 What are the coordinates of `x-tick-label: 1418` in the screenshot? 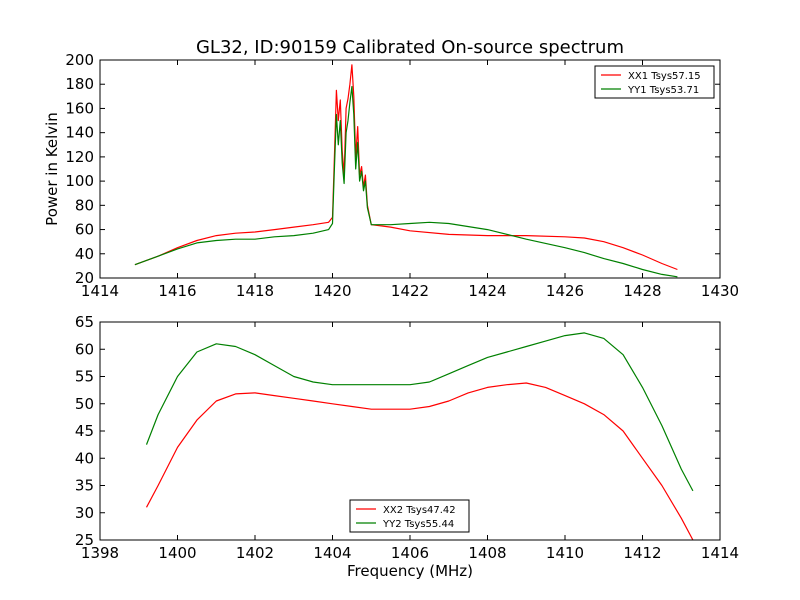 It's located at (255, 291).